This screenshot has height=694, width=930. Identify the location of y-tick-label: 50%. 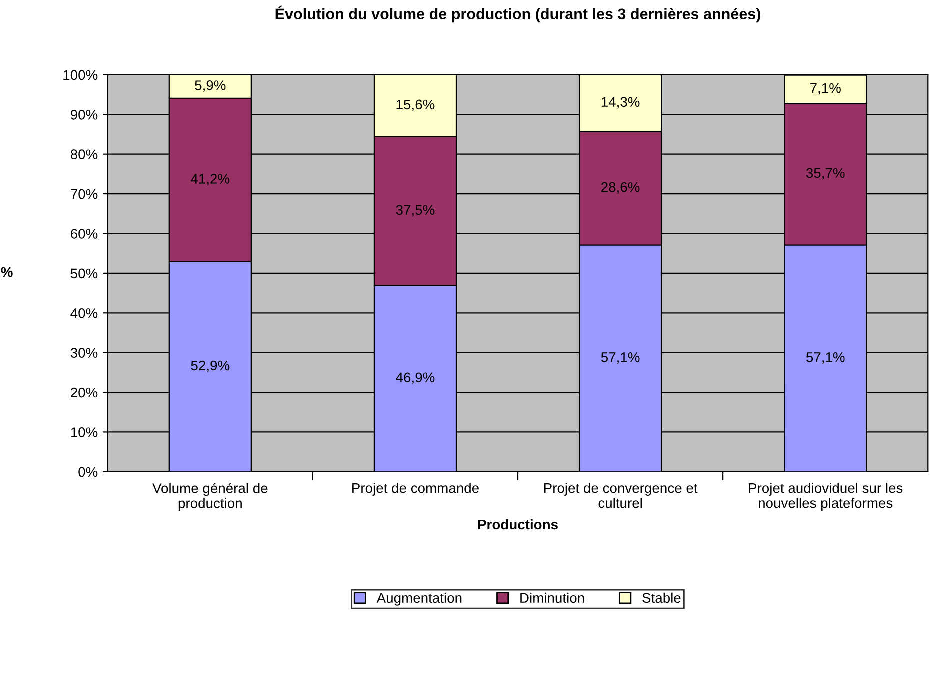
(84, 273).